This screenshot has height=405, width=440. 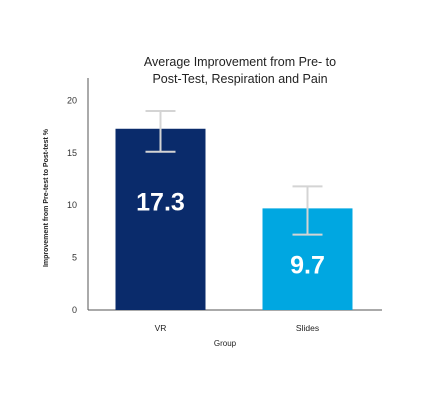 What do you see at coordinates (239, 79) in the screenshot?
I see `chart-title-line-2: Post-Test, Respiration and Pain` at bounding box center [239, 79].